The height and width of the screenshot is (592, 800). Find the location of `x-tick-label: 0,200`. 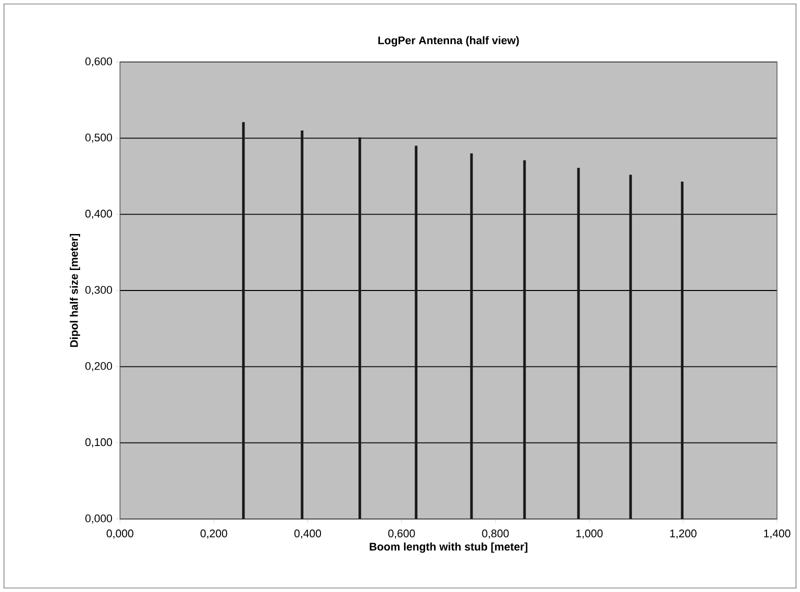

x-tick-label: 0,200 is located at coordinates (214, 534).